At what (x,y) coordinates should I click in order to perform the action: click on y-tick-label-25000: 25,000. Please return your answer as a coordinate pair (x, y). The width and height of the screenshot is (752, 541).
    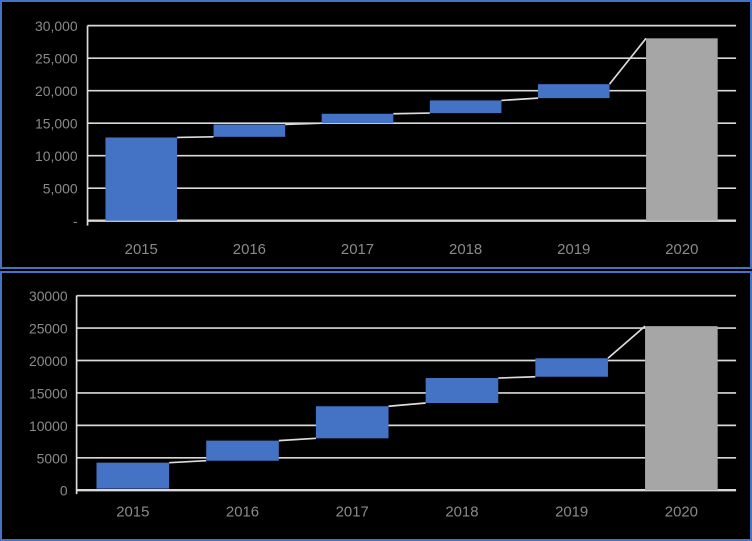
    Looking at the image, I should click on (56, 59).